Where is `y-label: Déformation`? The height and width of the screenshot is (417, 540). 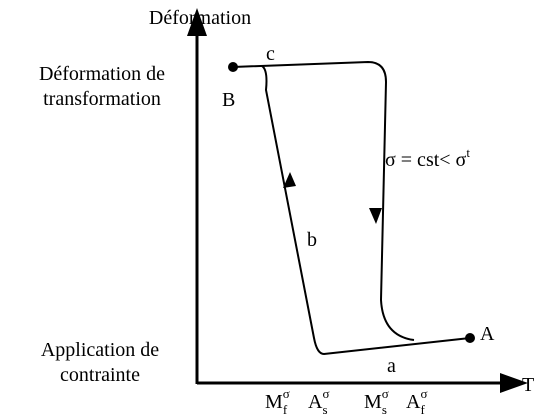
y-label: Déformation is located at coordinates (200, 18).